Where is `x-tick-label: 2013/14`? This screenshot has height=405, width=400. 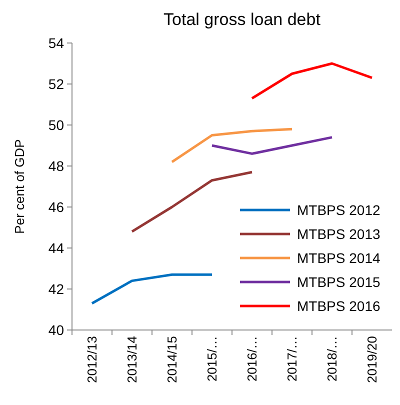
x-tick-label: 2013/14 is located at coordinates (132, 359).